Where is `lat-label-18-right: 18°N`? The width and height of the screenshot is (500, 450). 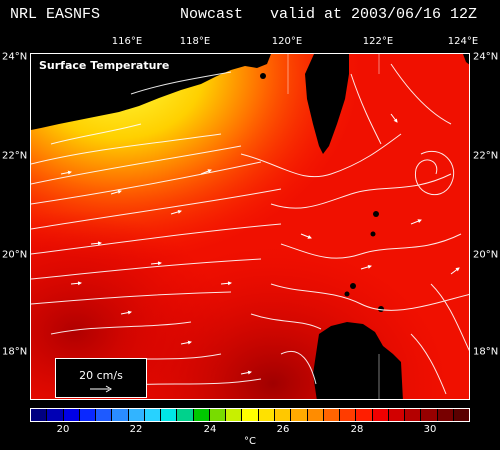
lat-label-18-right: 18°N is located at coordinates (486, 352).